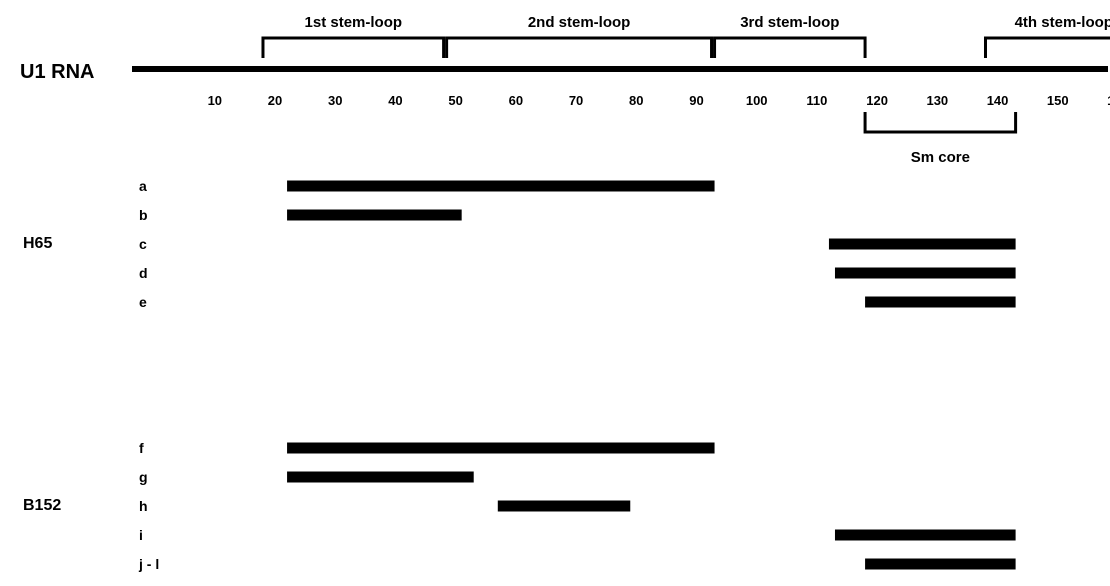 The height and width of the screenshot is (586, 1110). What do you see at coordinates (998, 100) in the screenshot?
I see `tick-label-140: 140` at bounding box center [998, 100].